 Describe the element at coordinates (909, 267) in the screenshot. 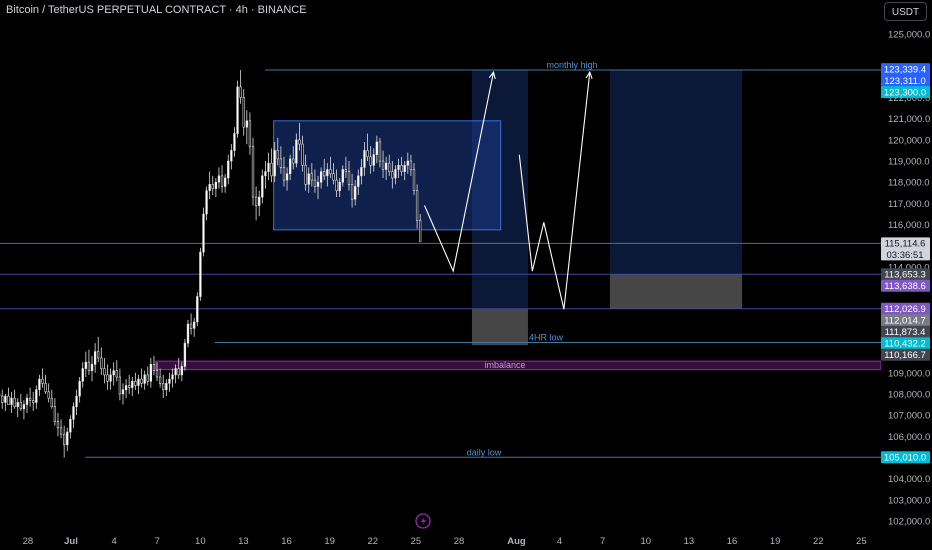

I see `price-tick-label: 114,000.0` at that location.